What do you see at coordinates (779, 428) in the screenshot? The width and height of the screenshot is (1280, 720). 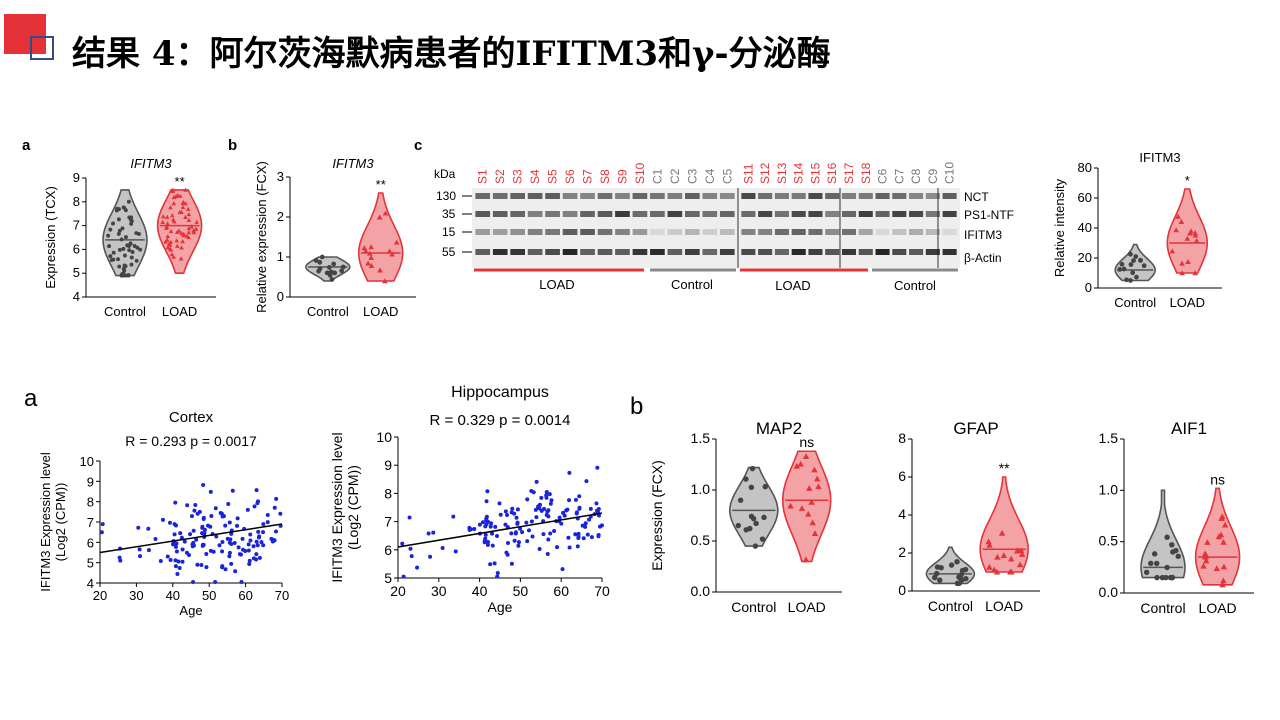 I see `chart-title: MAP2` at bounding box center [779, 428].